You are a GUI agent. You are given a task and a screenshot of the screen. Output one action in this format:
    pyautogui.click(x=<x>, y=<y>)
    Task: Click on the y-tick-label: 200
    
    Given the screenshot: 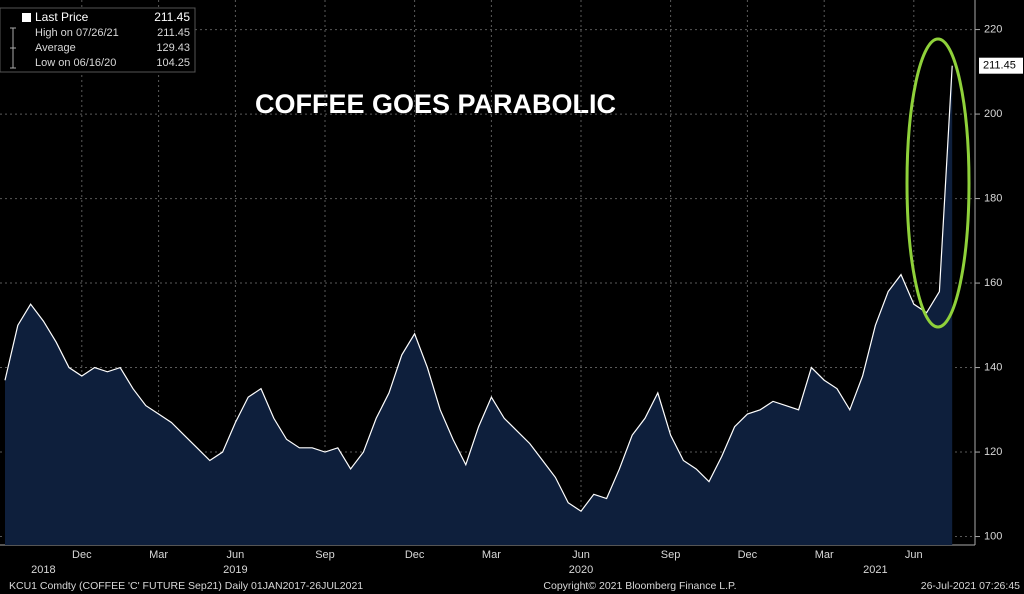 What is the action you would take?
    pyautogui.click(x=993, y=114)
    